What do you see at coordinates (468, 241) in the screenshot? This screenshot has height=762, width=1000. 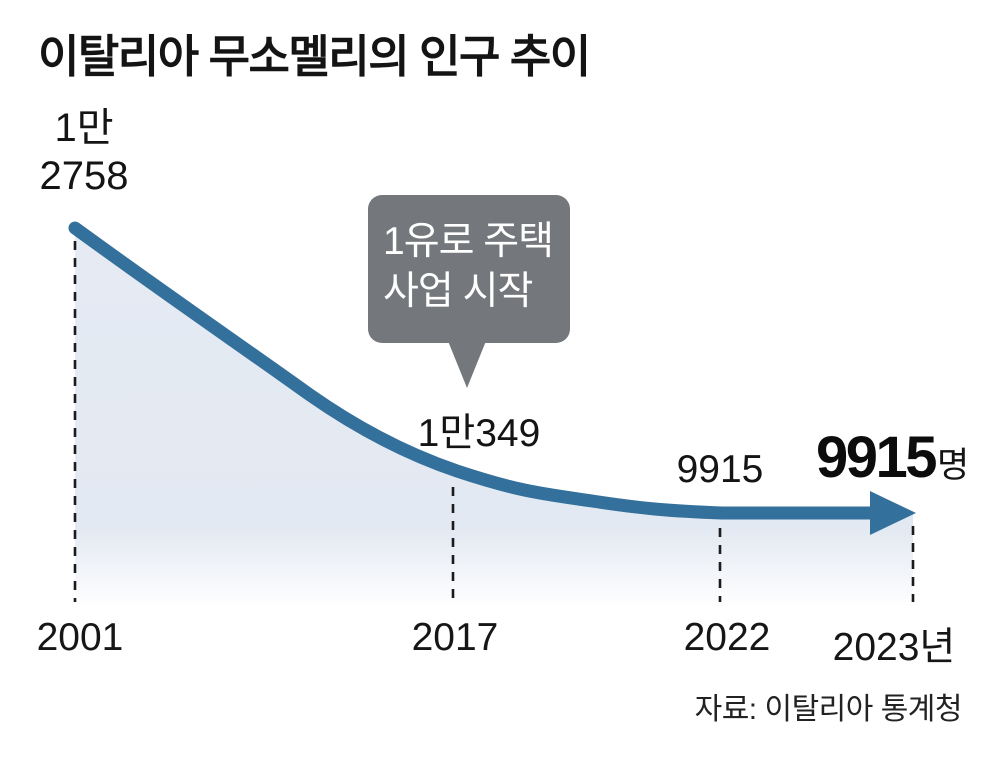 I see `callout-line1: 1유로 주택` at bounding box center [468, 241].